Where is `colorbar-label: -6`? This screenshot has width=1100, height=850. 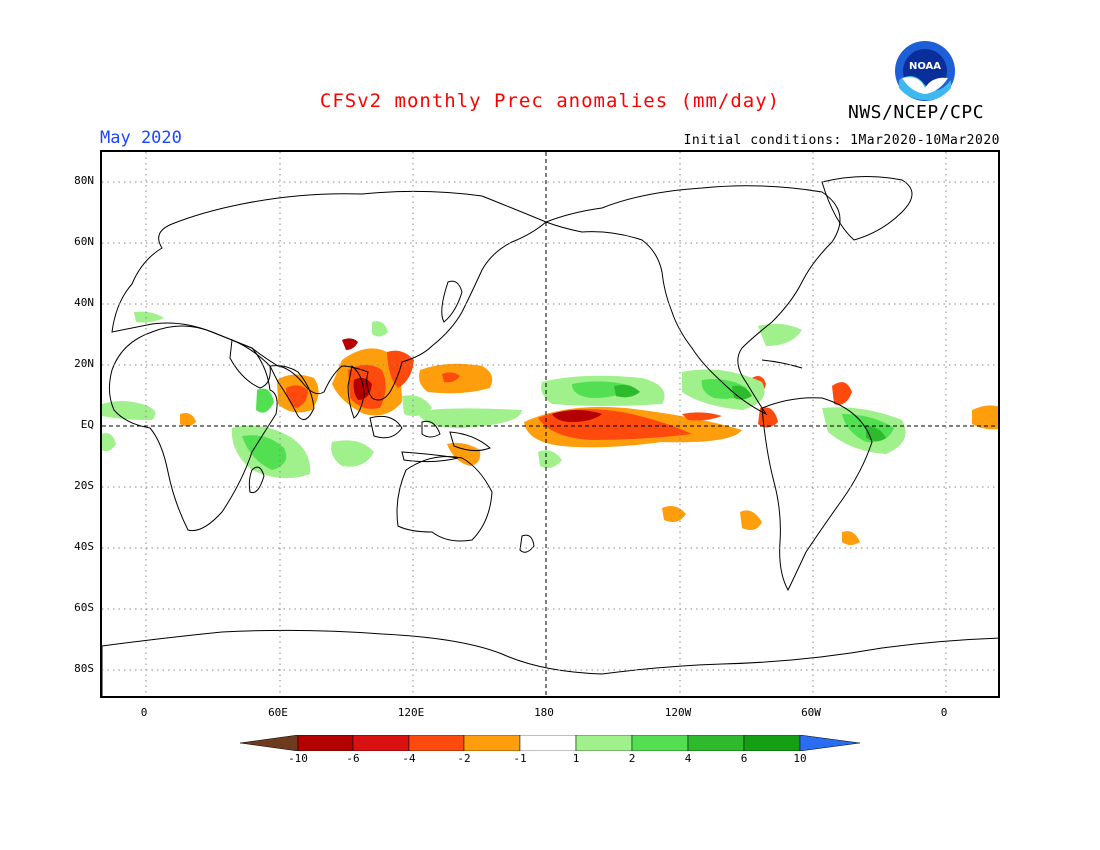 colorbar-label: -6 is located at coordinates (353, 758).